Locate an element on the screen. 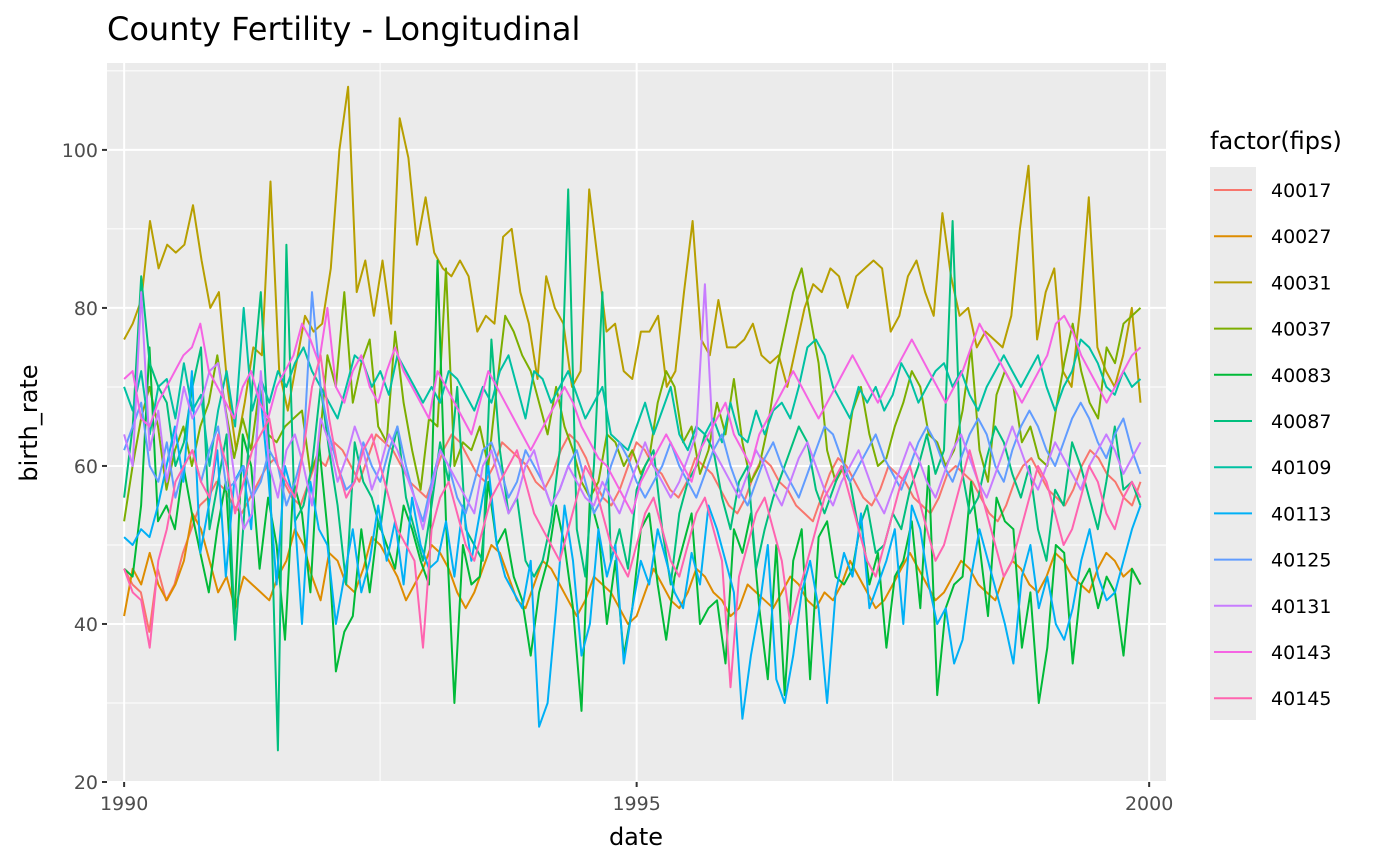 The width and height of the screenshot is (1400, 866). y-tick-label: 80 is located at coordinates (86, 309).